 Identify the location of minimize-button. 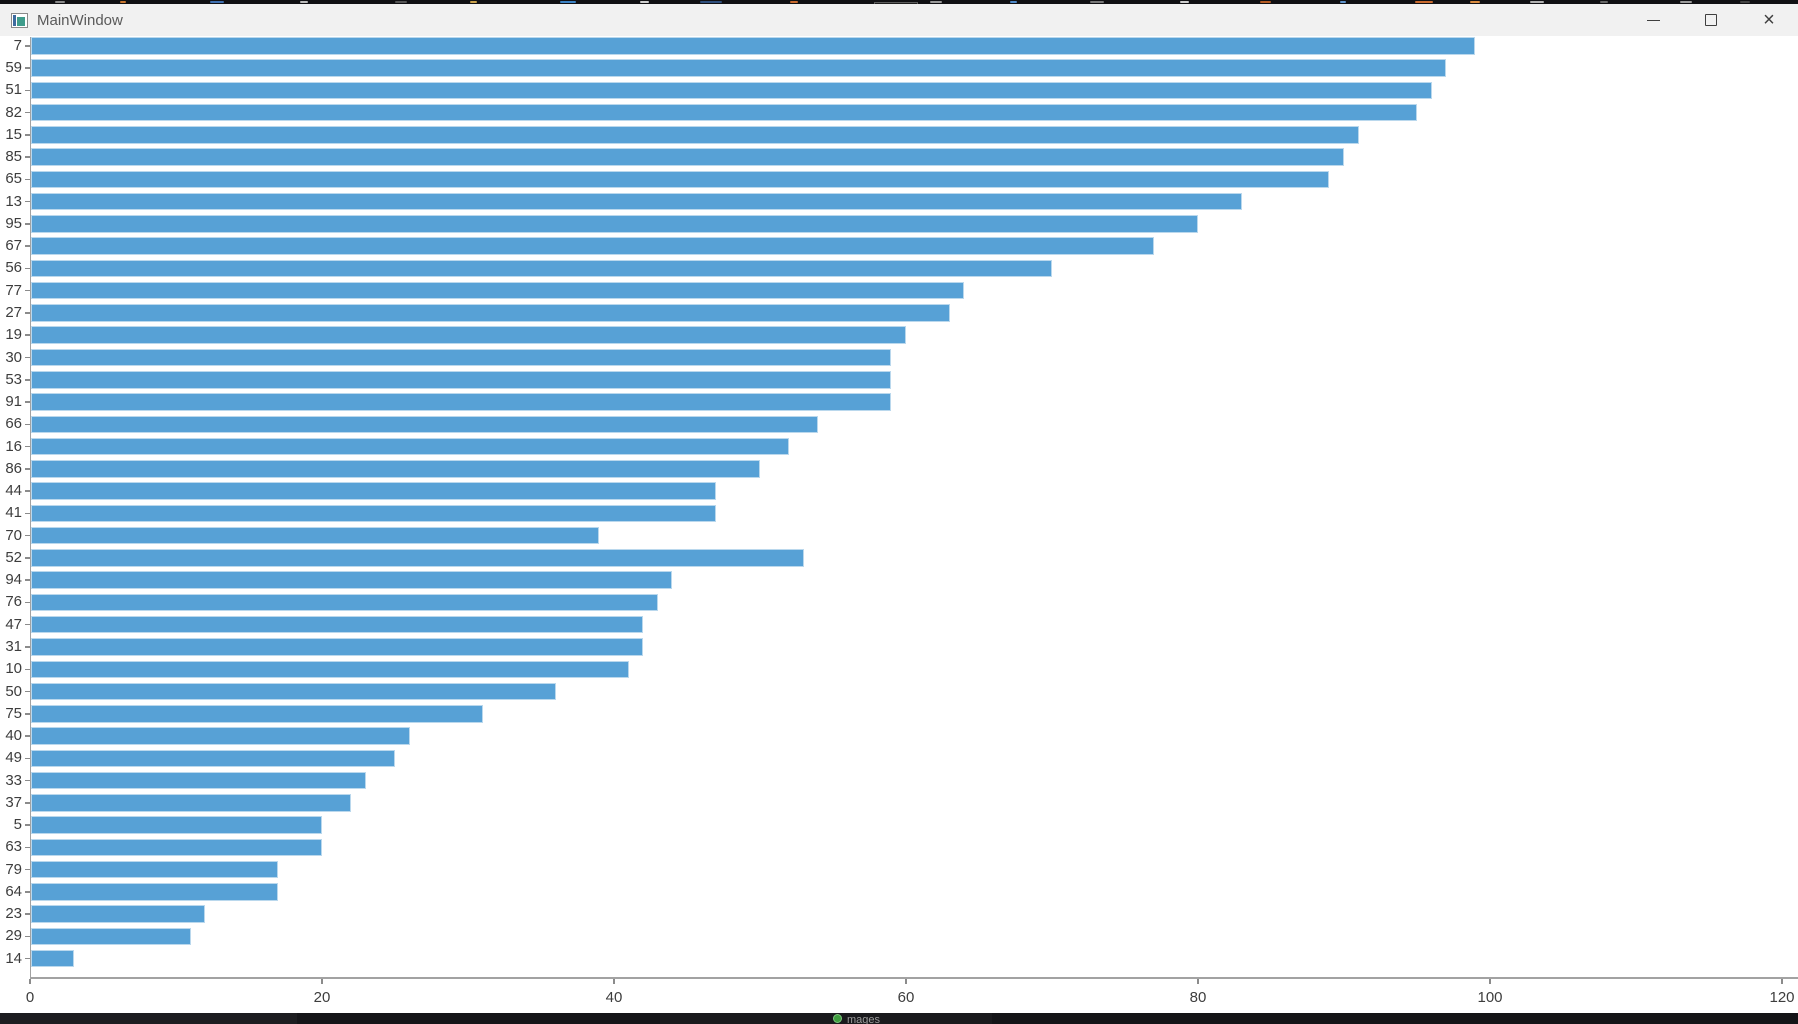
(1653, 20).